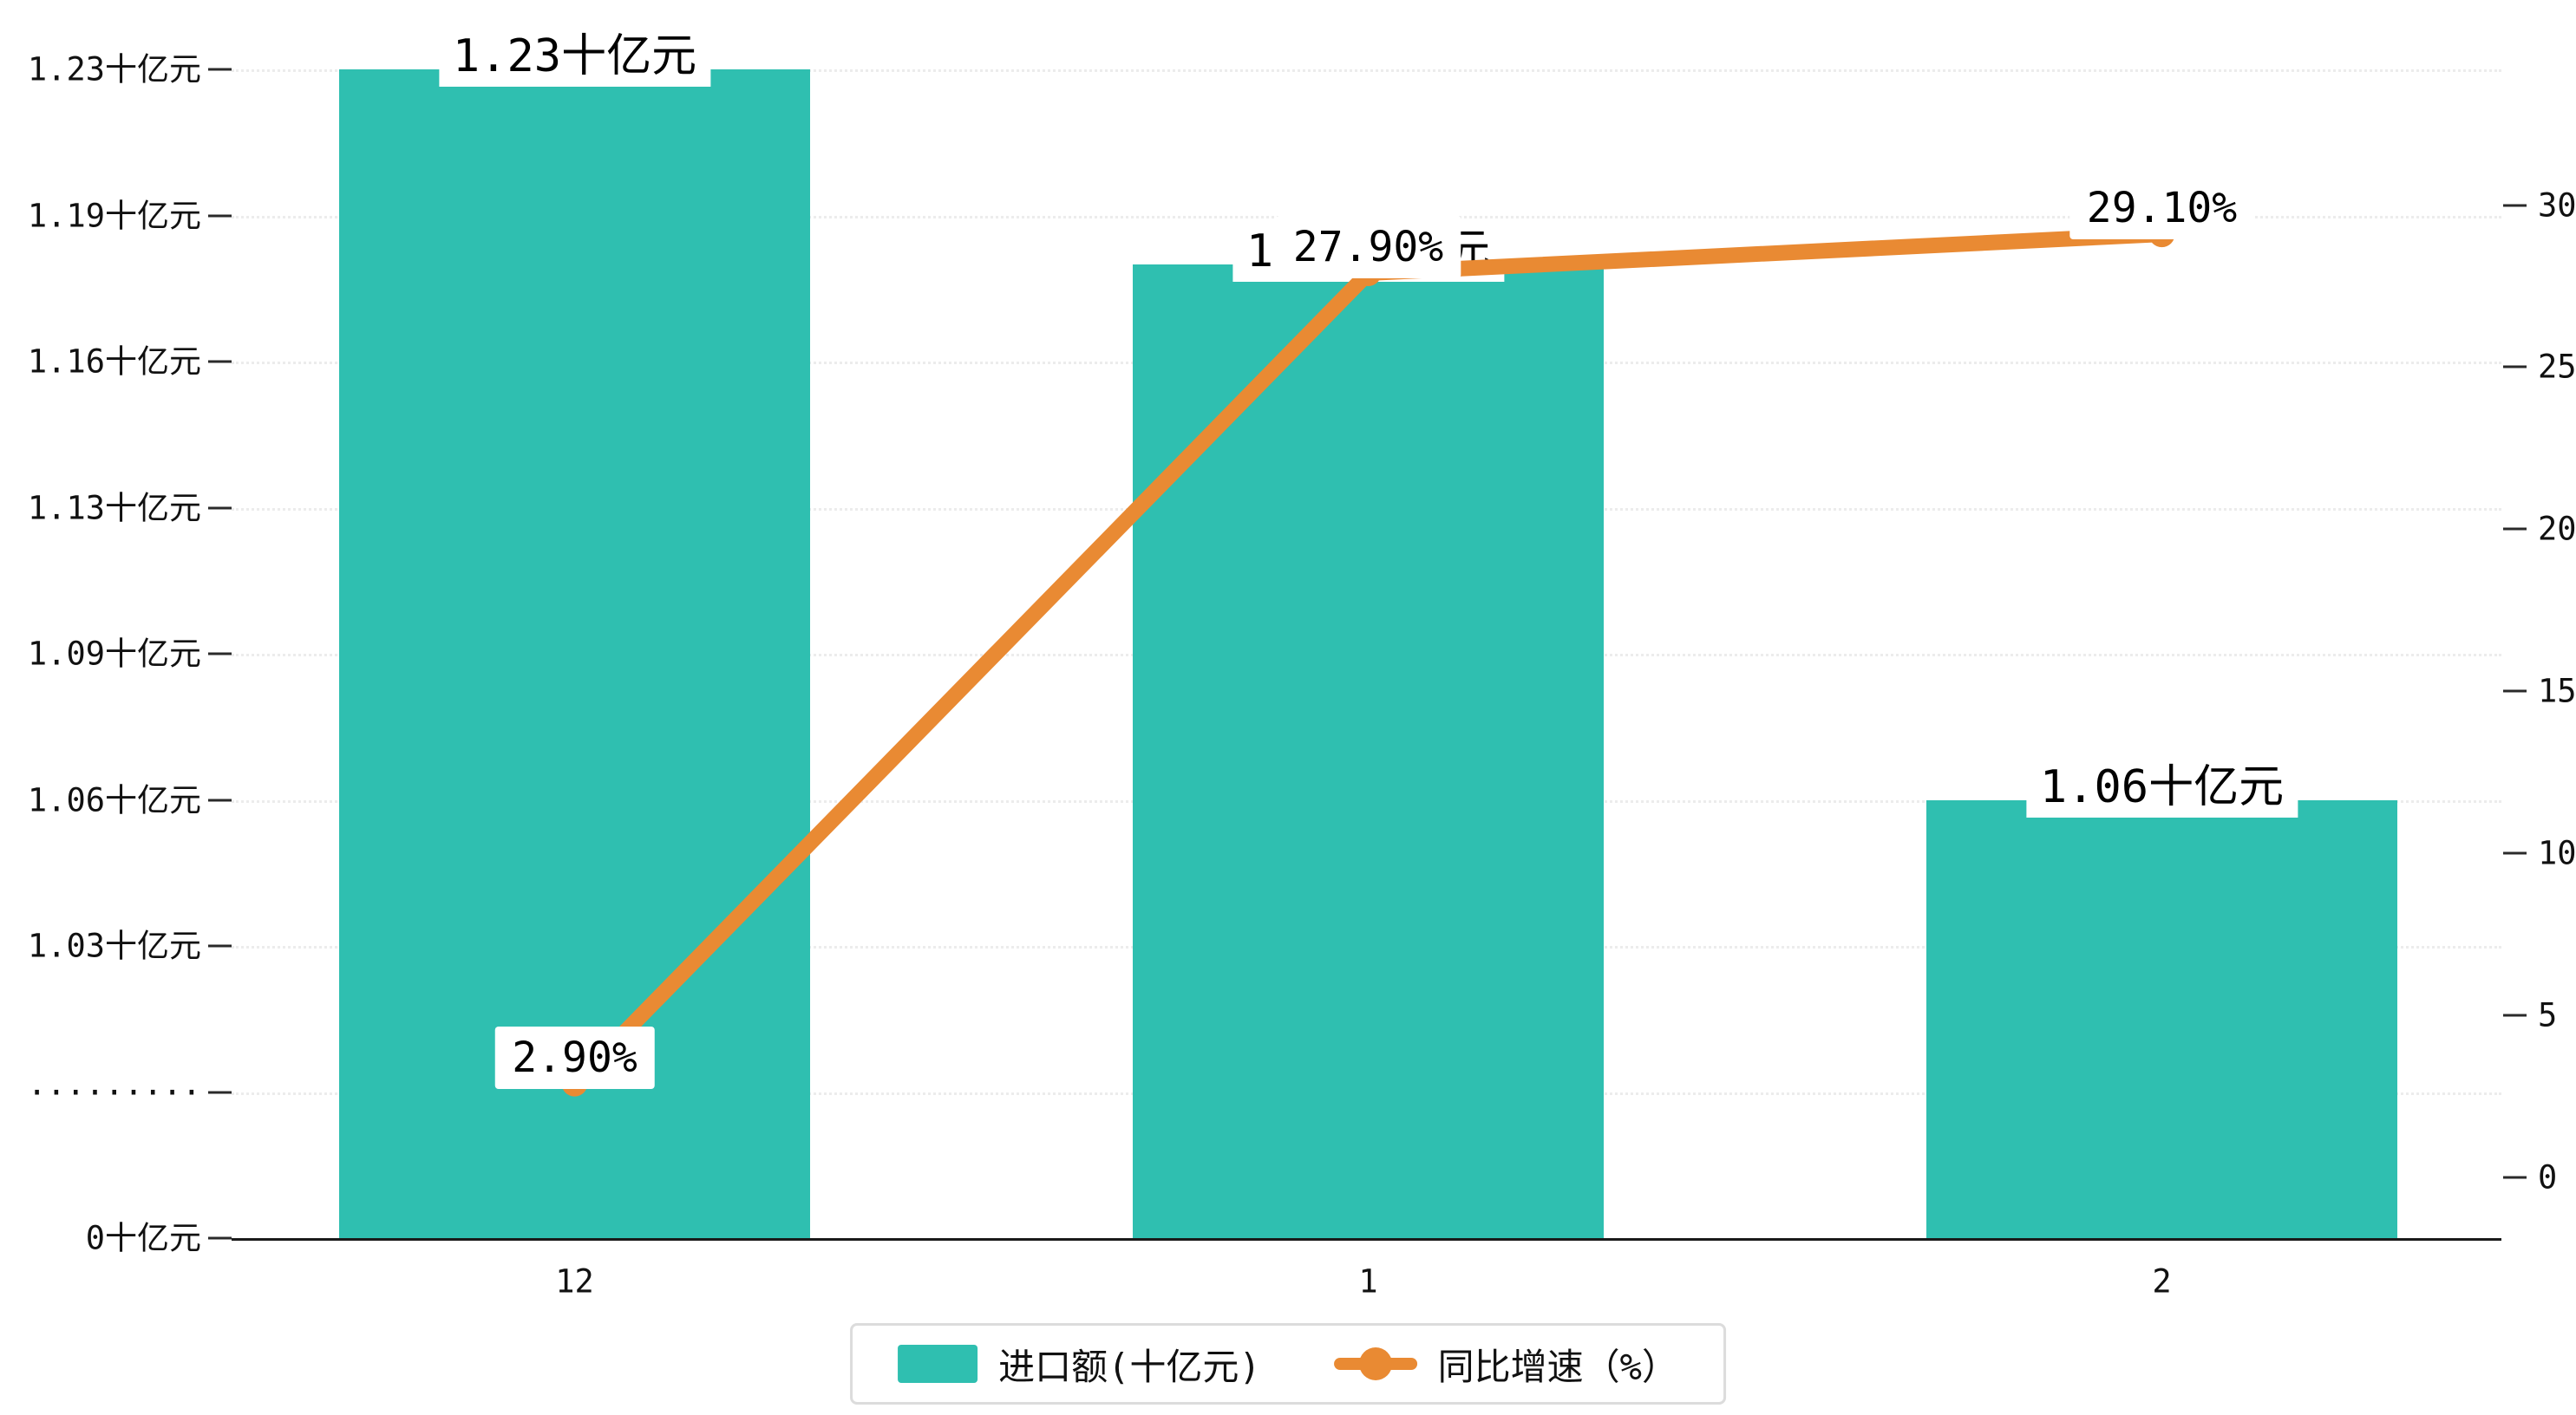  Describe the element at coordinates (114, 215) in the screenshot. I see `left-axis-tick-label: 1.19十亿元` at that location.